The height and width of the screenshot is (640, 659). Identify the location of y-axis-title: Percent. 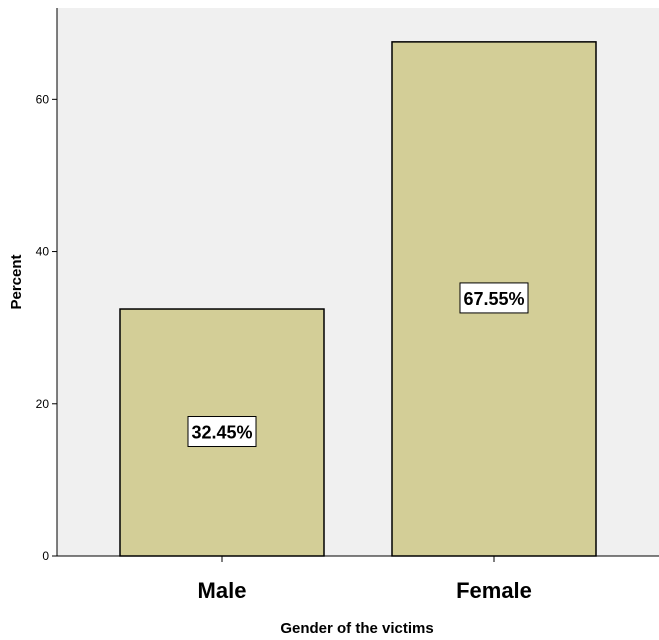
(16, 281).